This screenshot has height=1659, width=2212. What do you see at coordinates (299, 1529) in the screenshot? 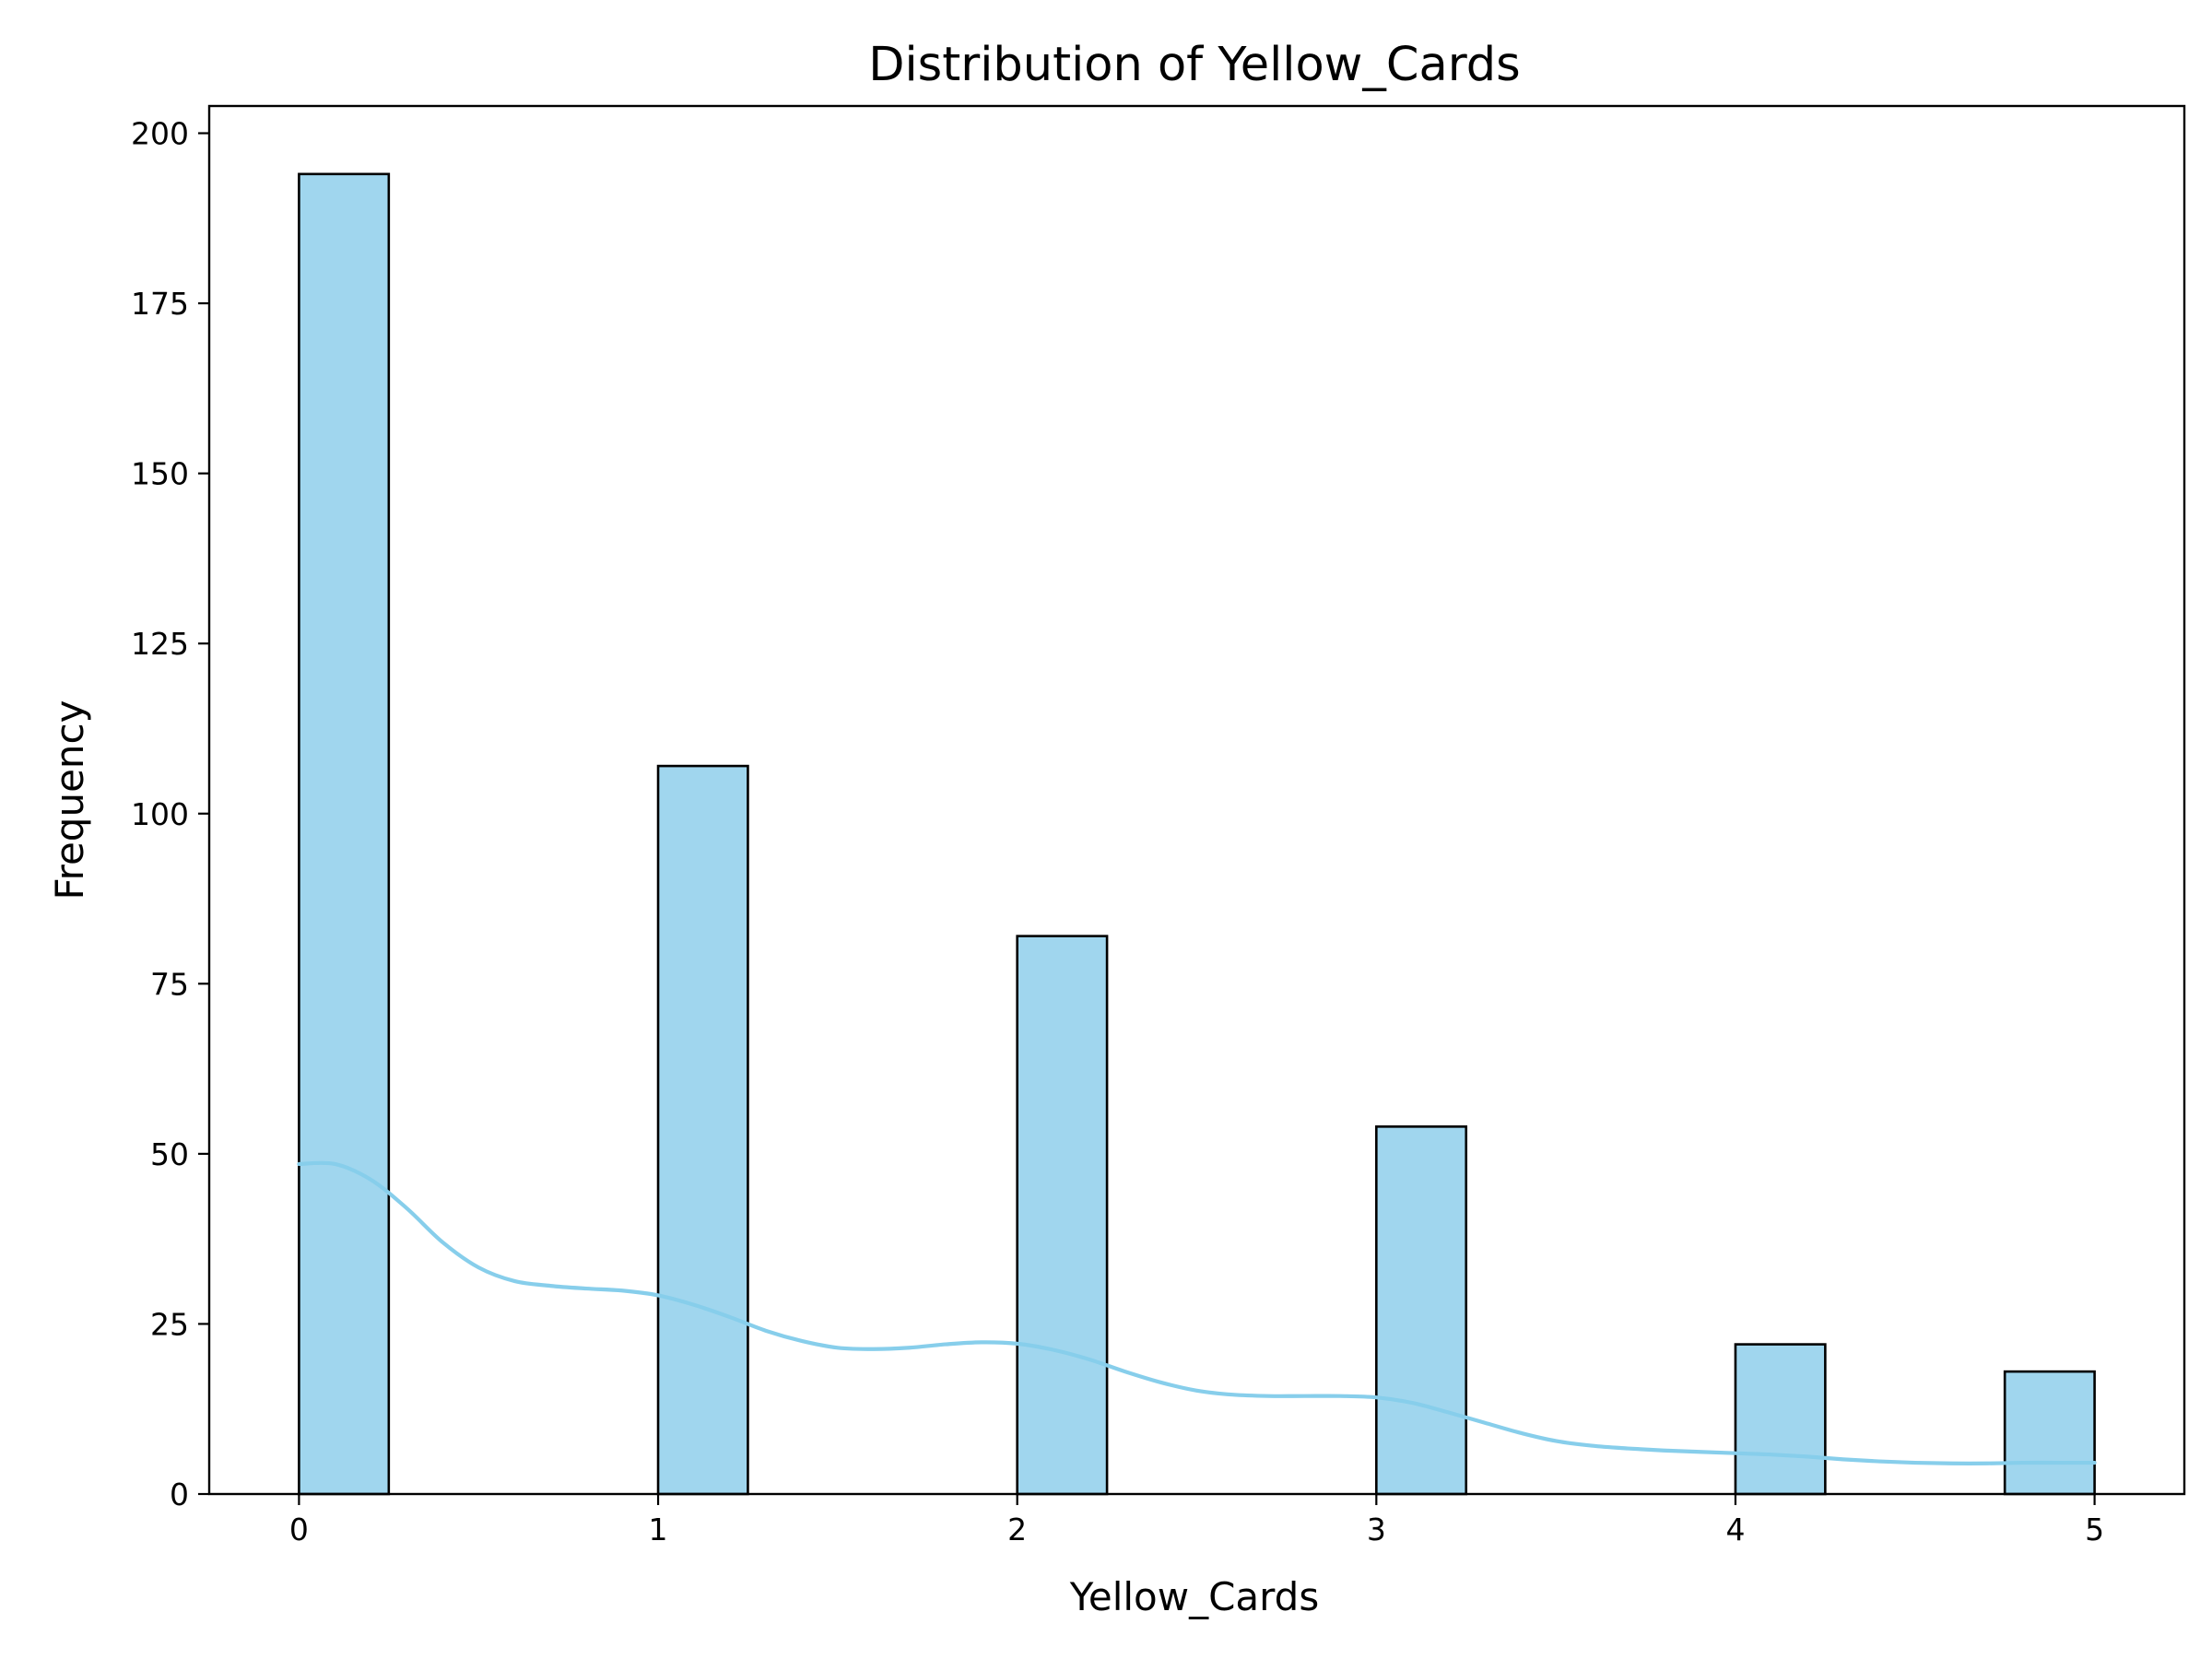
I see `x-tick-label: 0` at bounding box center [299, 1529].